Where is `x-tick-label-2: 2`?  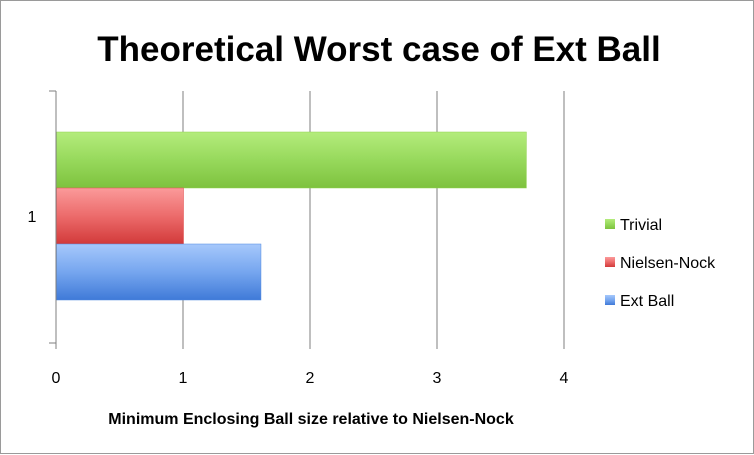 x-tick-label-2: 2 is located at coordinates (310, 378).